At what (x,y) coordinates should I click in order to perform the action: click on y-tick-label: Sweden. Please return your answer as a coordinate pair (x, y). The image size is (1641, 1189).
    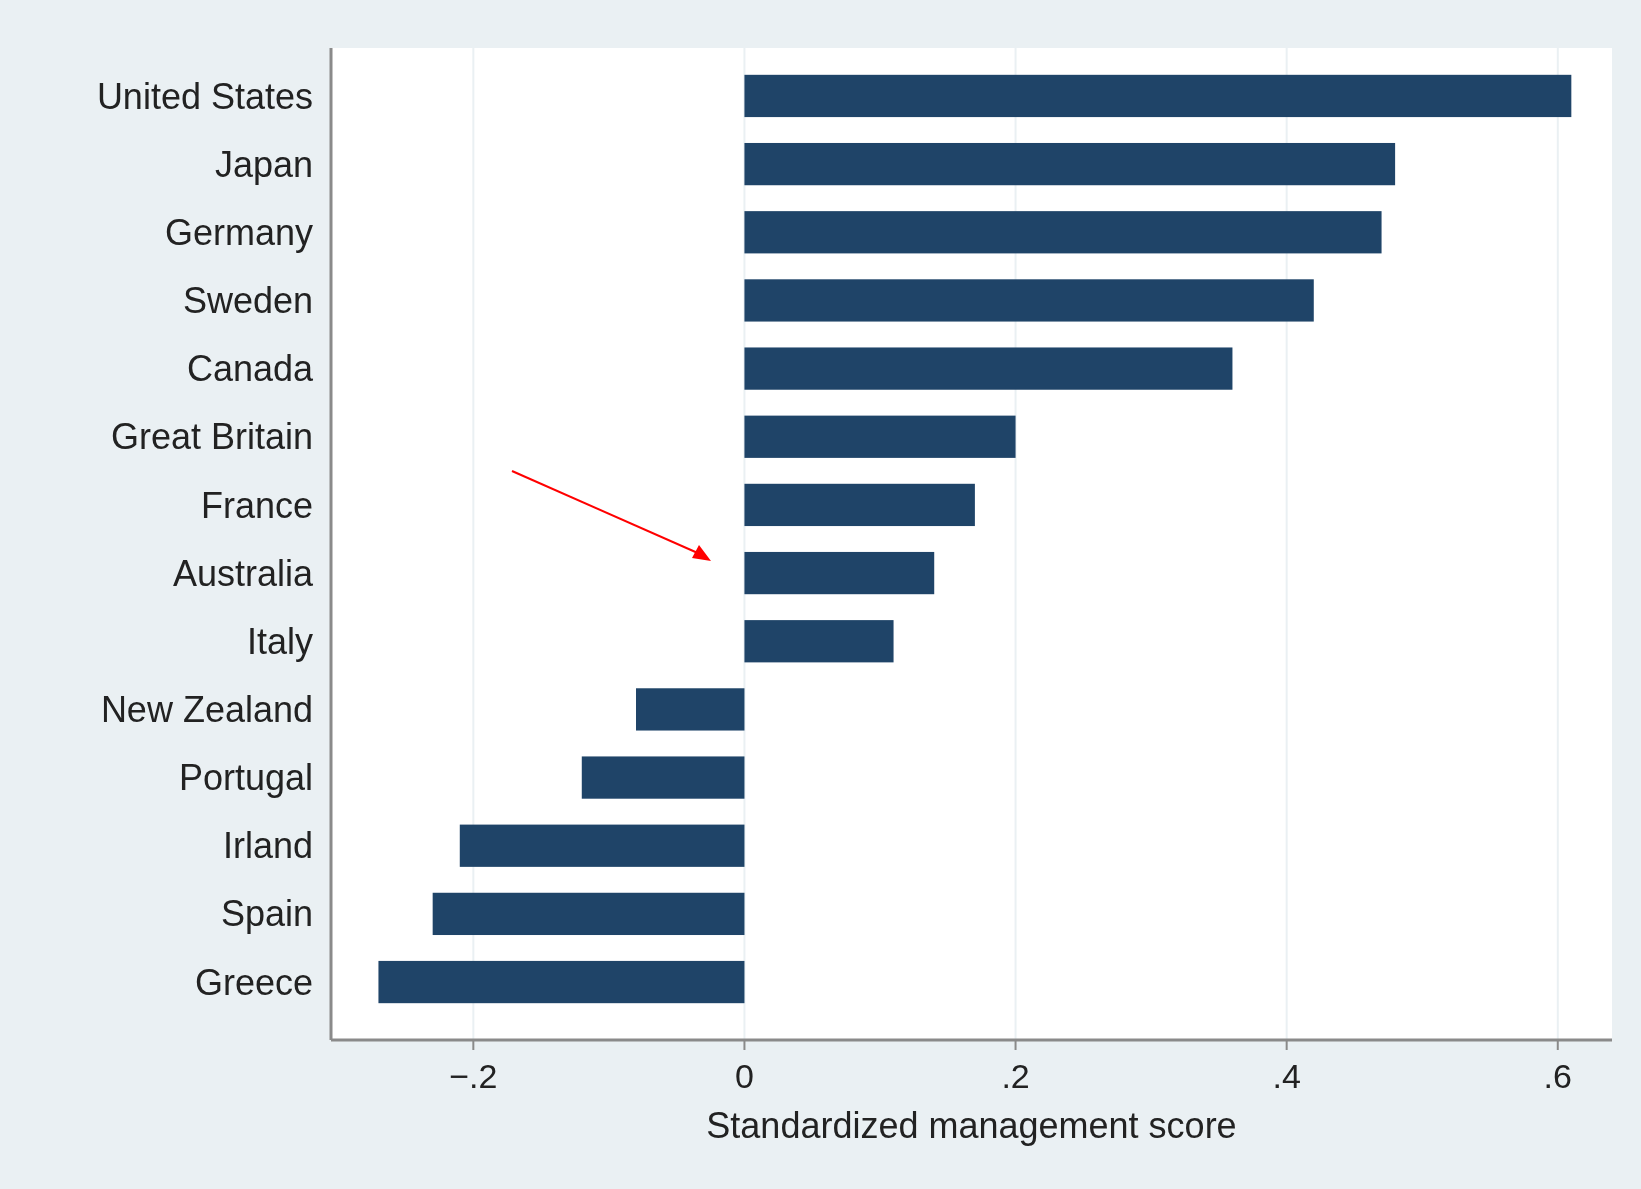
    Looking at the image, I should click on (247, 301).